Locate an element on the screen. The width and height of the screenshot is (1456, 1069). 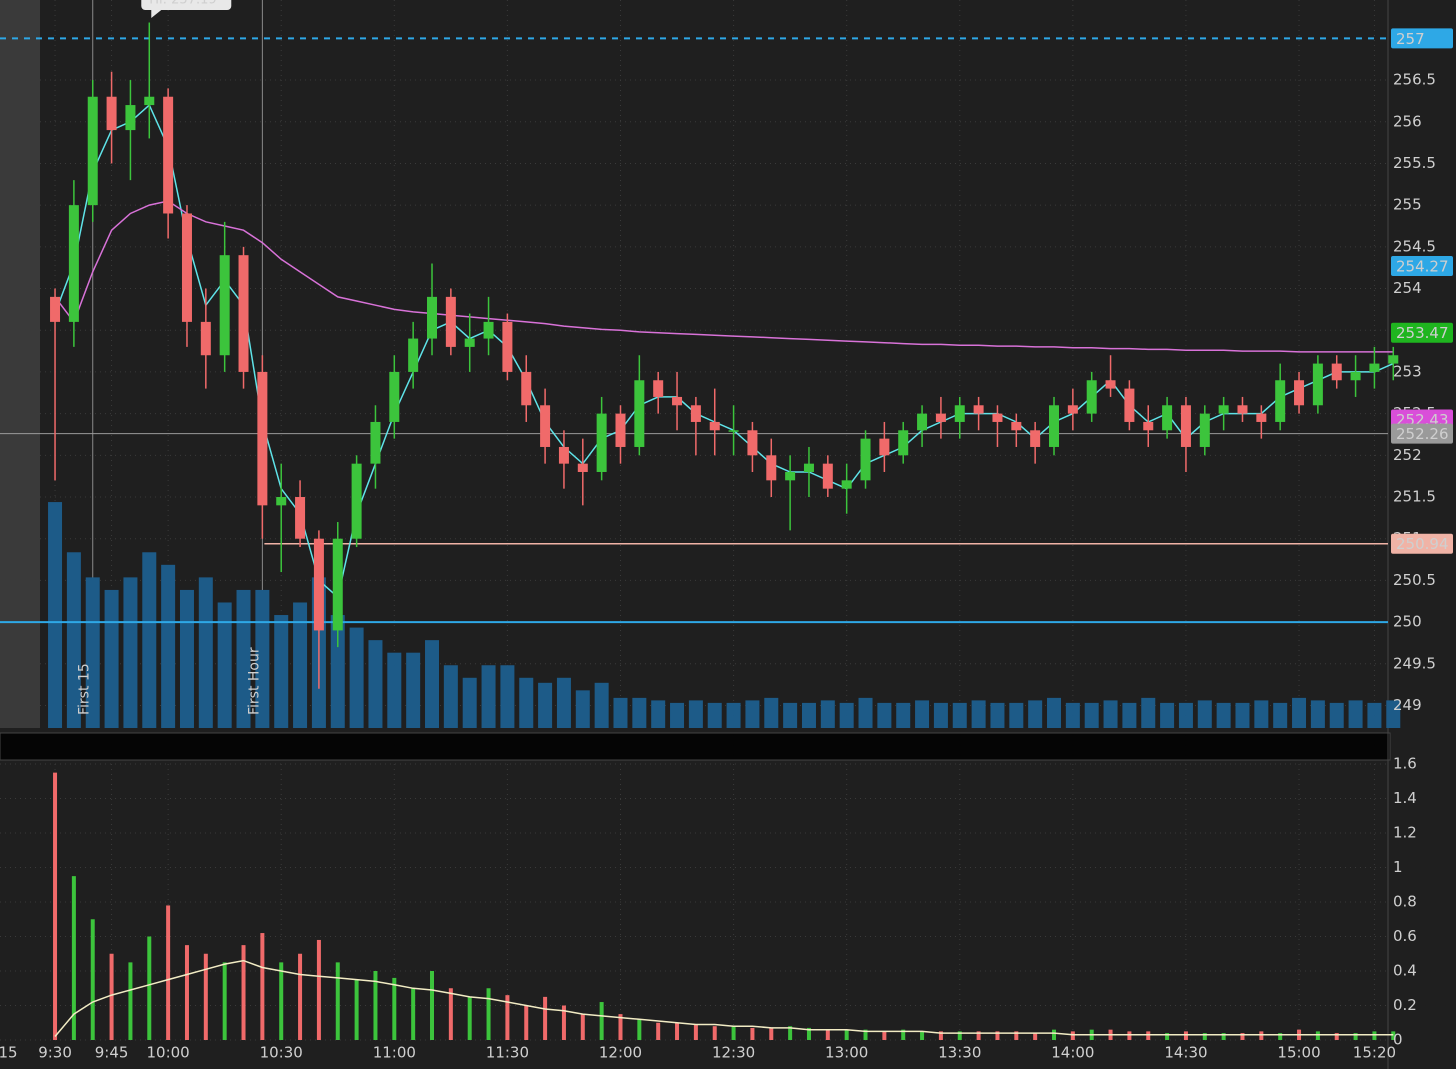
annotation-label: First Hour is located at coordinates (254, 681).